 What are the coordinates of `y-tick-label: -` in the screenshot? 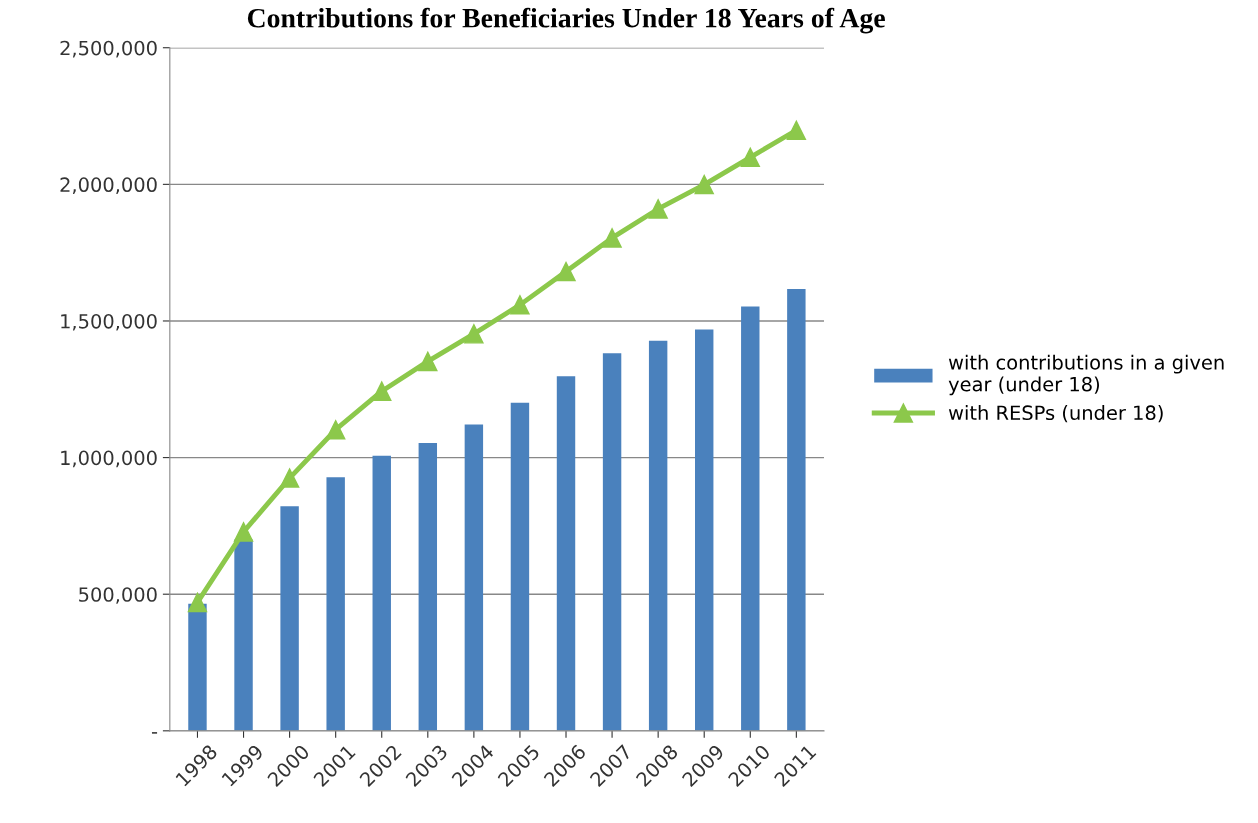 It's located at (154, 733).